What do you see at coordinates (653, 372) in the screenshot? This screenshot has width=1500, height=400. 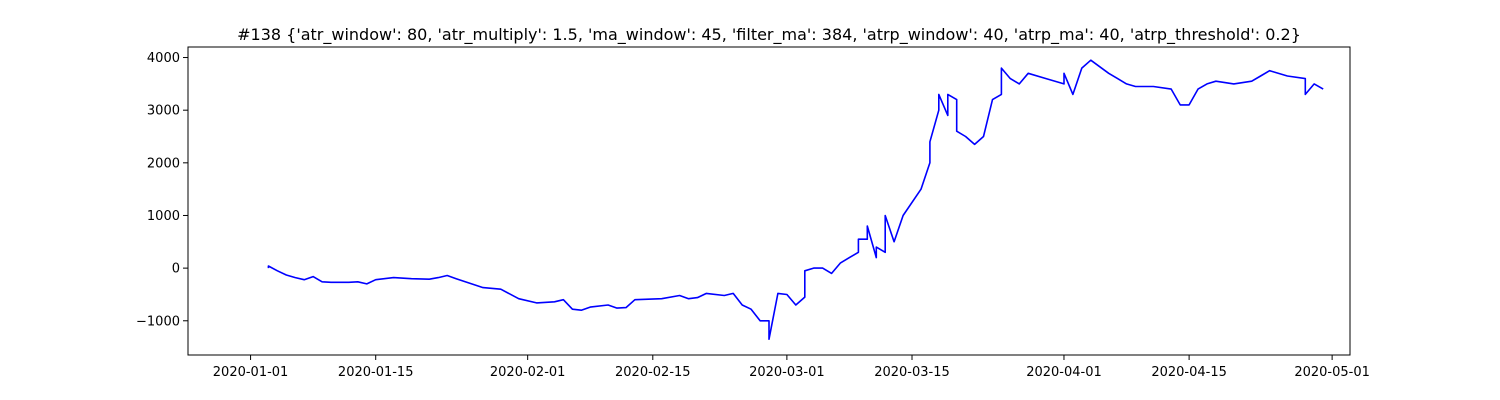 I see `x-tick-label: 2020-02-15` at bounding box center [653, 372].